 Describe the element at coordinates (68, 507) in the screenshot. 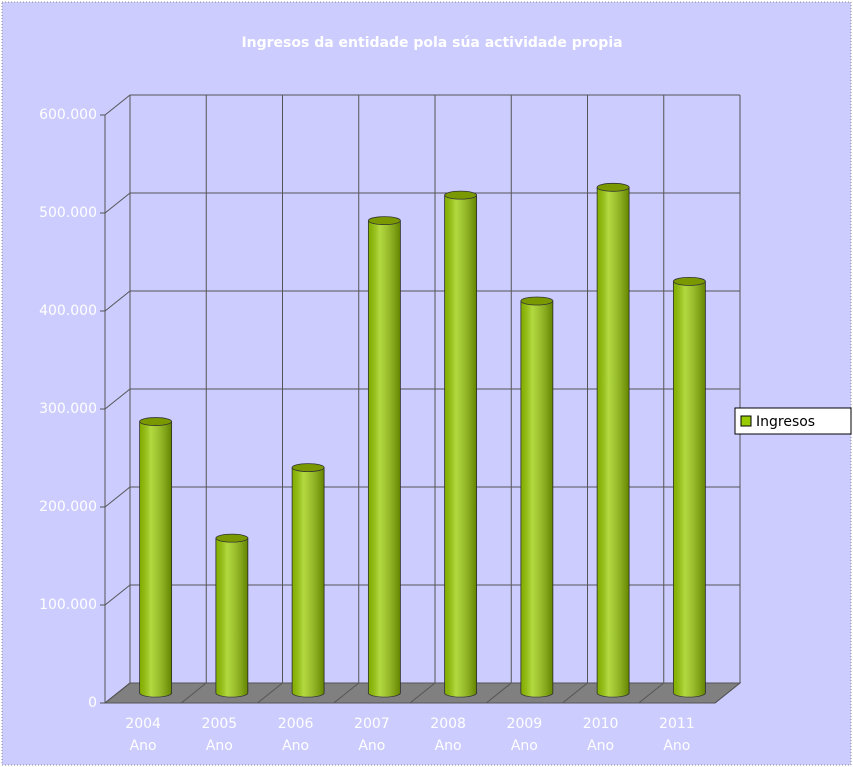

I see `y-tick-label: 200.000` at that location.